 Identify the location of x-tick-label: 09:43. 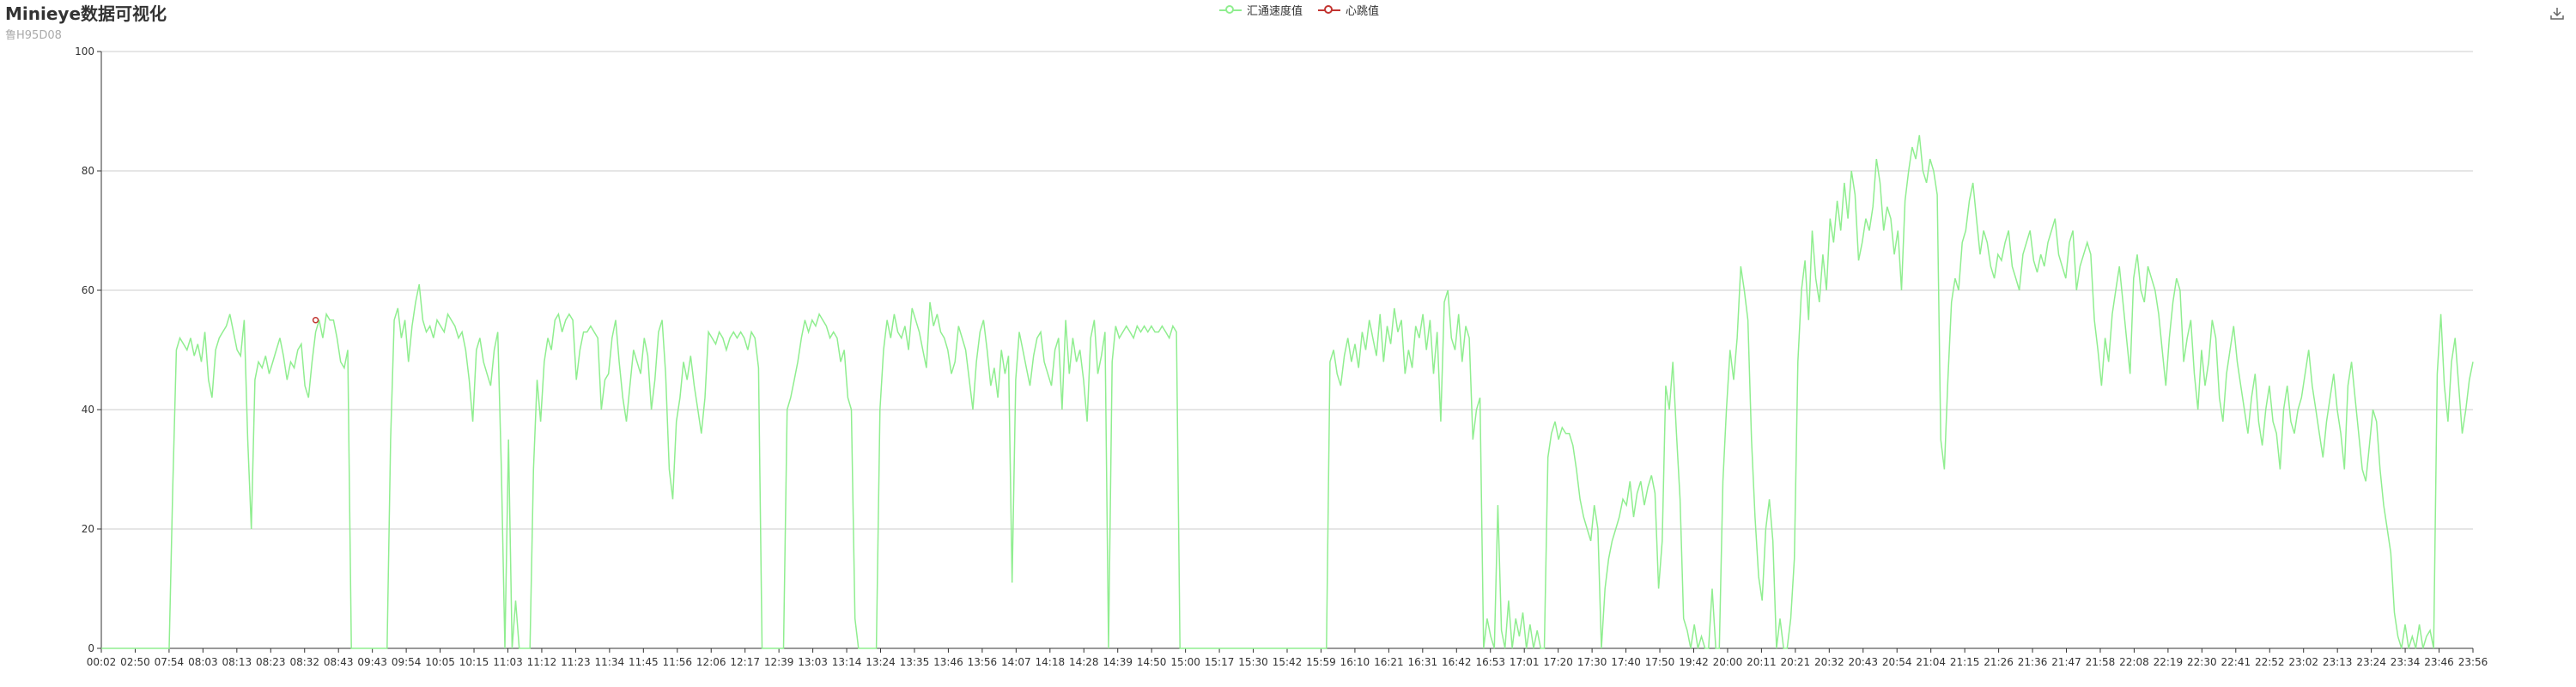
(372, 662).